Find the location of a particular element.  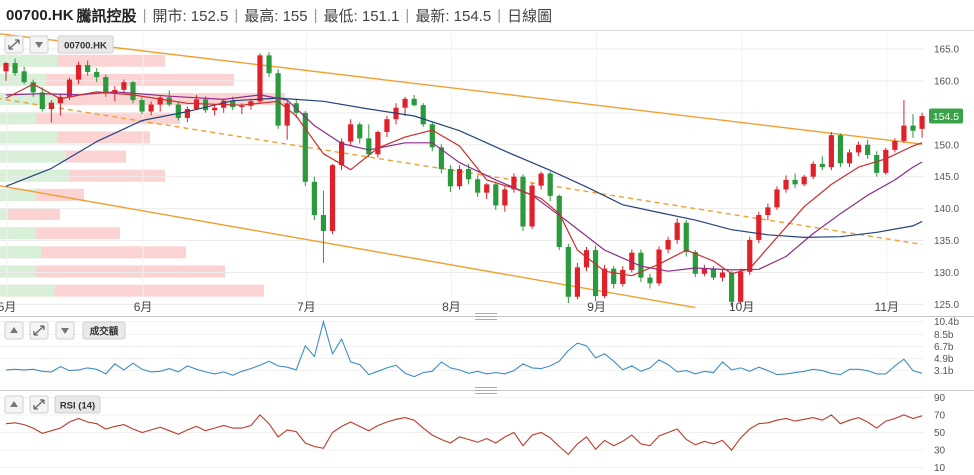

rsi-line is located at coordinates (464, 435).